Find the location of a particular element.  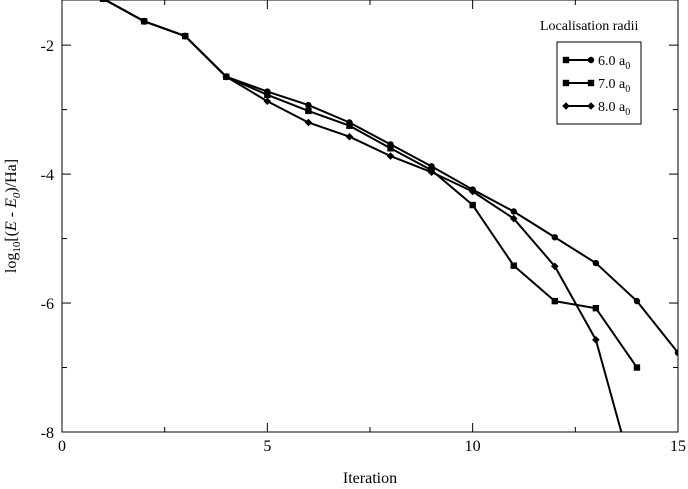

y-label-log-sub: 10 is located at coordinates (17, 247).